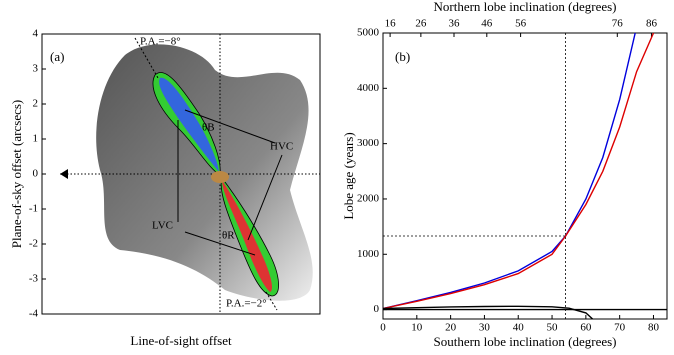 The image size is (674, 355). What do you see at coordinates (485, 328) in the screenshot?
I see `x-tick-label: 30` at bounding box center [485, 328].